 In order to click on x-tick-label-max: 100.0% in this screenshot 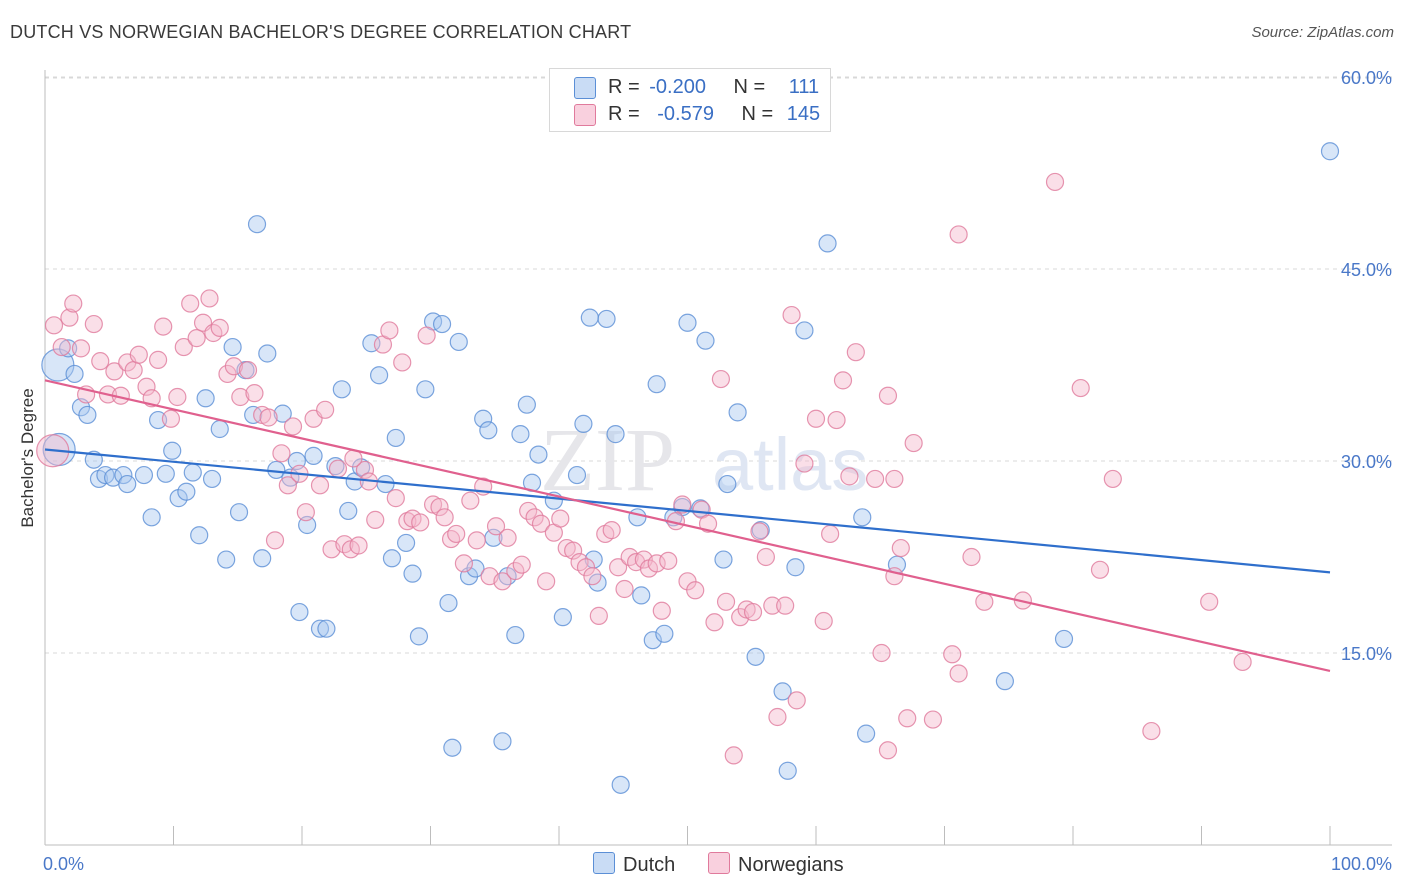, I will do `click(1361, 864)`.